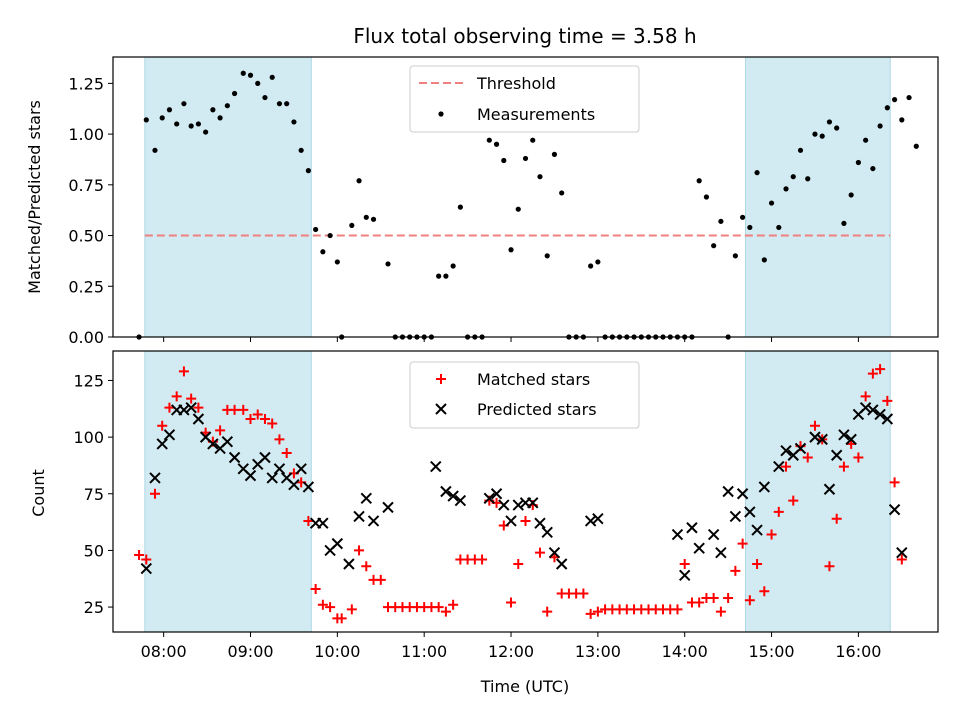  Describe the element at coordinates (533, 379) in the screenshot. I see `legend-matched-label: Matched stars` at that location.